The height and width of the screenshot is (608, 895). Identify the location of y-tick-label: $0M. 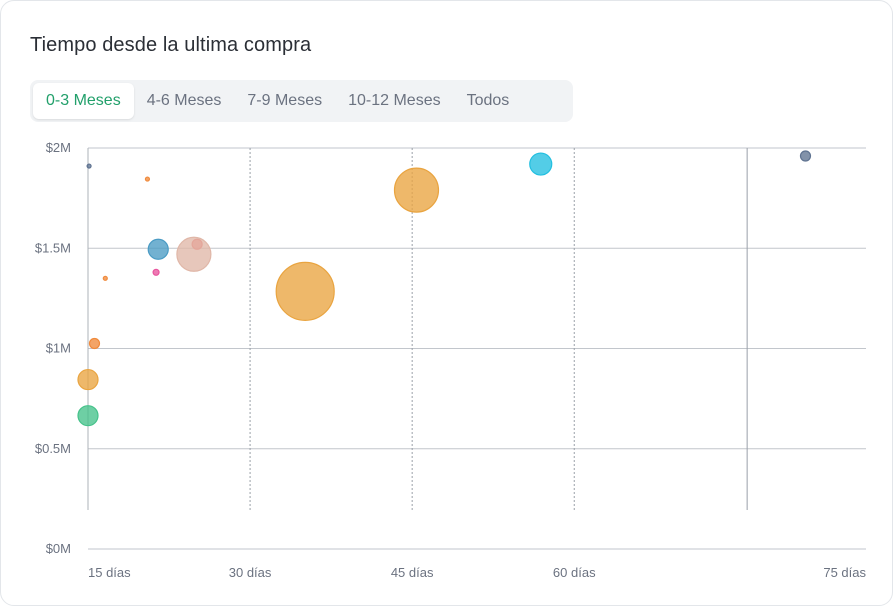
(58, 548).